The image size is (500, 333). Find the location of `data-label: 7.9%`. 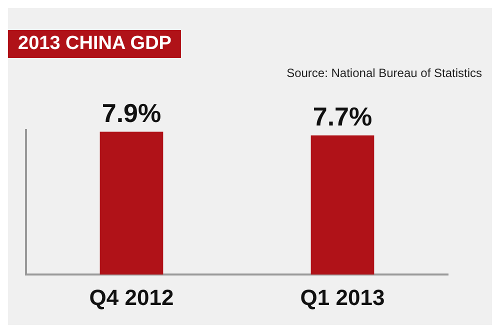

data-label: 7.9% is located at coordinates (132, 113).